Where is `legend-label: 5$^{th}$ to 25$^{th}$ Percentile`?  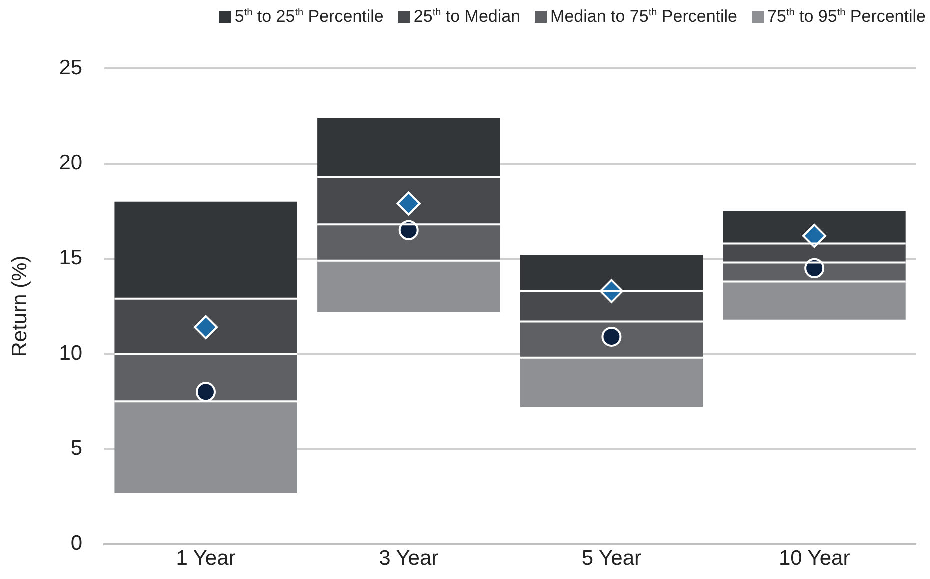 legend-label: 5$^{th}$ to 25$^{th}$ Percentile is located at coordinates (309, 17).